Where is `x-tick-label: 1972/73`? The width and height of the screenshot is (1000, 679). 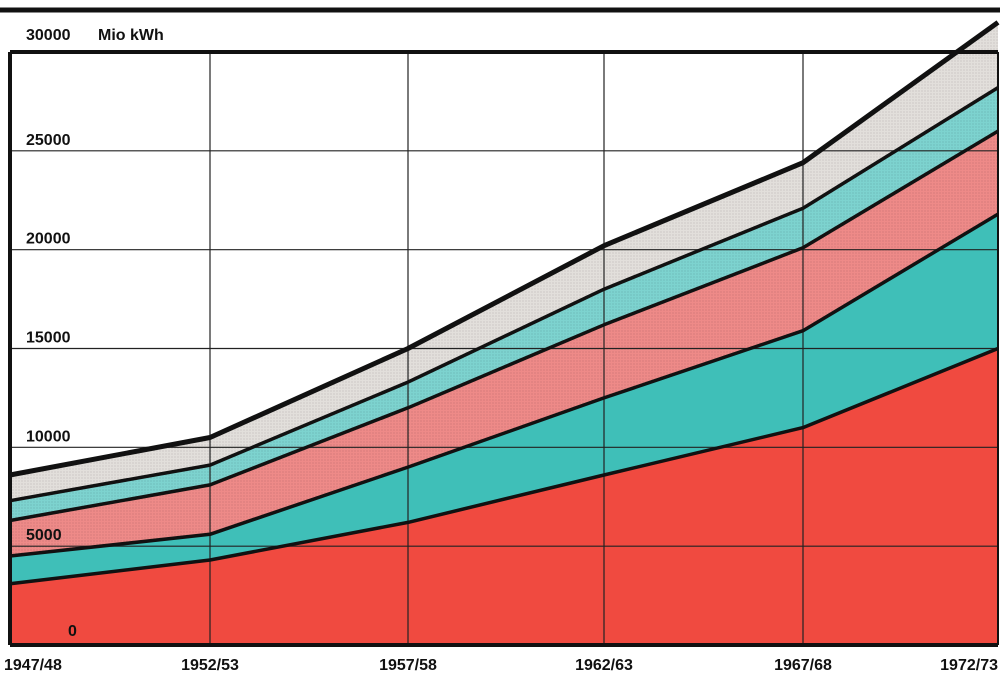 x-tick-label: 1972/73 is located at coordinates (969, 665).